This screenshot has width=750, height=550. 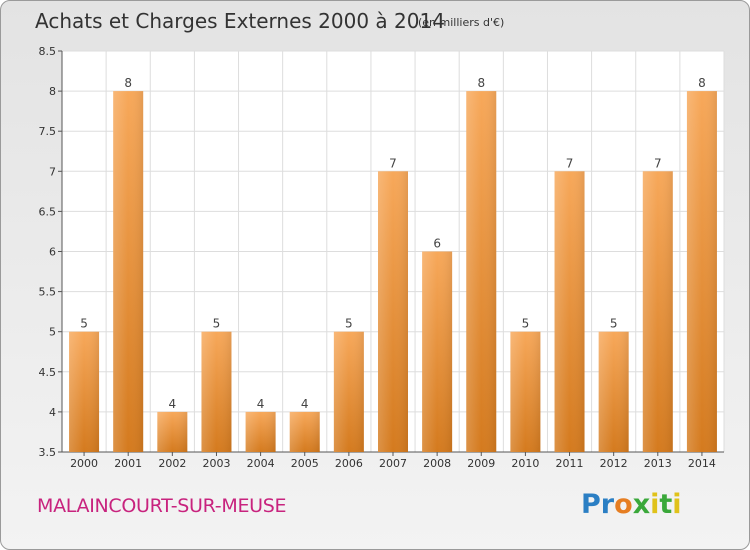 I want to click on x-tick-label: 2001, so click(x=128, y=463).